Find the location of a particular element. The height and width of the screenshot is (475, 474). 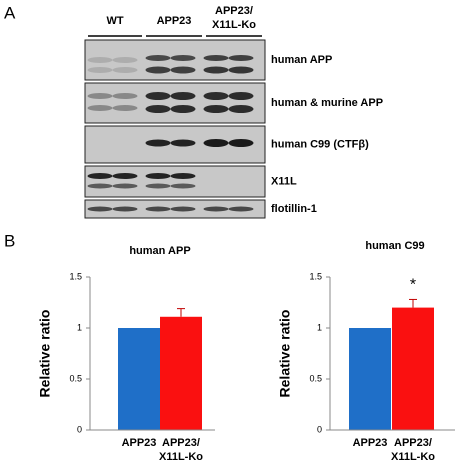

blot-label: flotillin-1 is located at coordinates (294, 209).